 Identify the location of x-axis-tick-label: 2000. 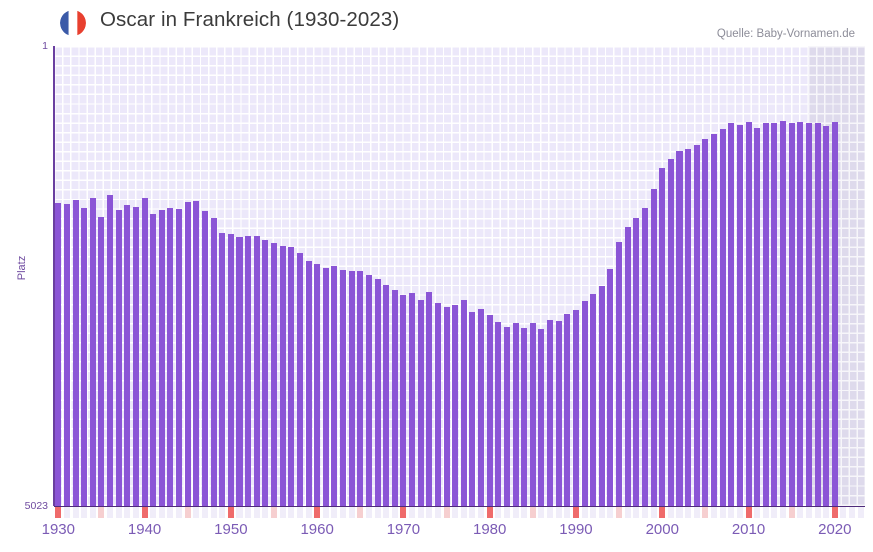
(662, 529).